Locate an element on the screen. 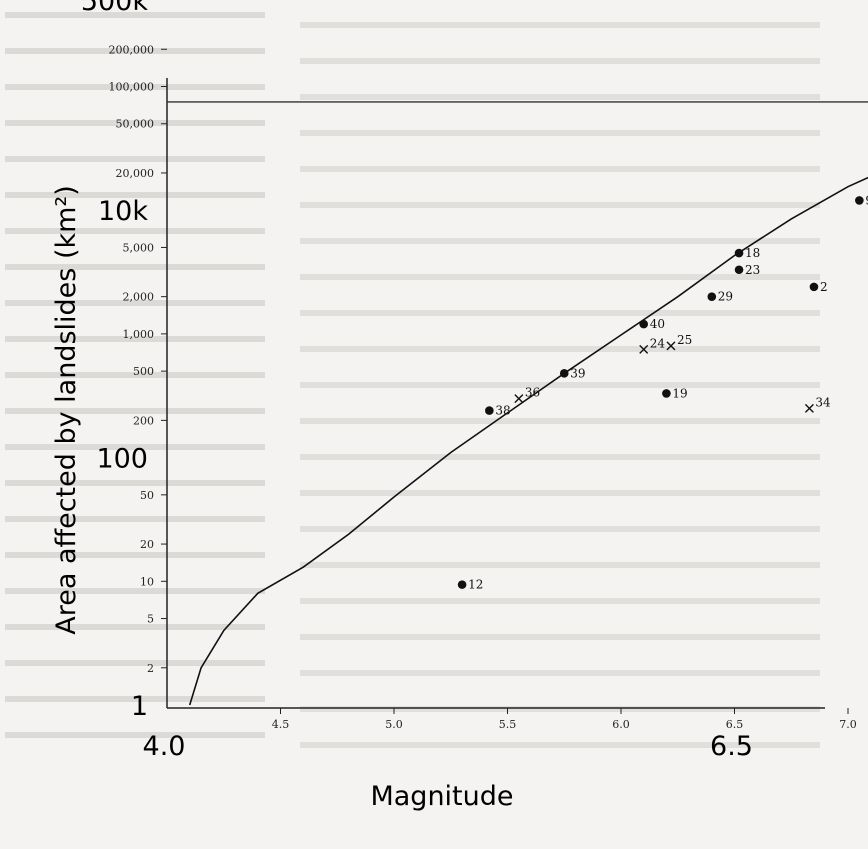 The image size is (868, 849). y-tick-label: 50,000 is located at coordinates (135, 124).